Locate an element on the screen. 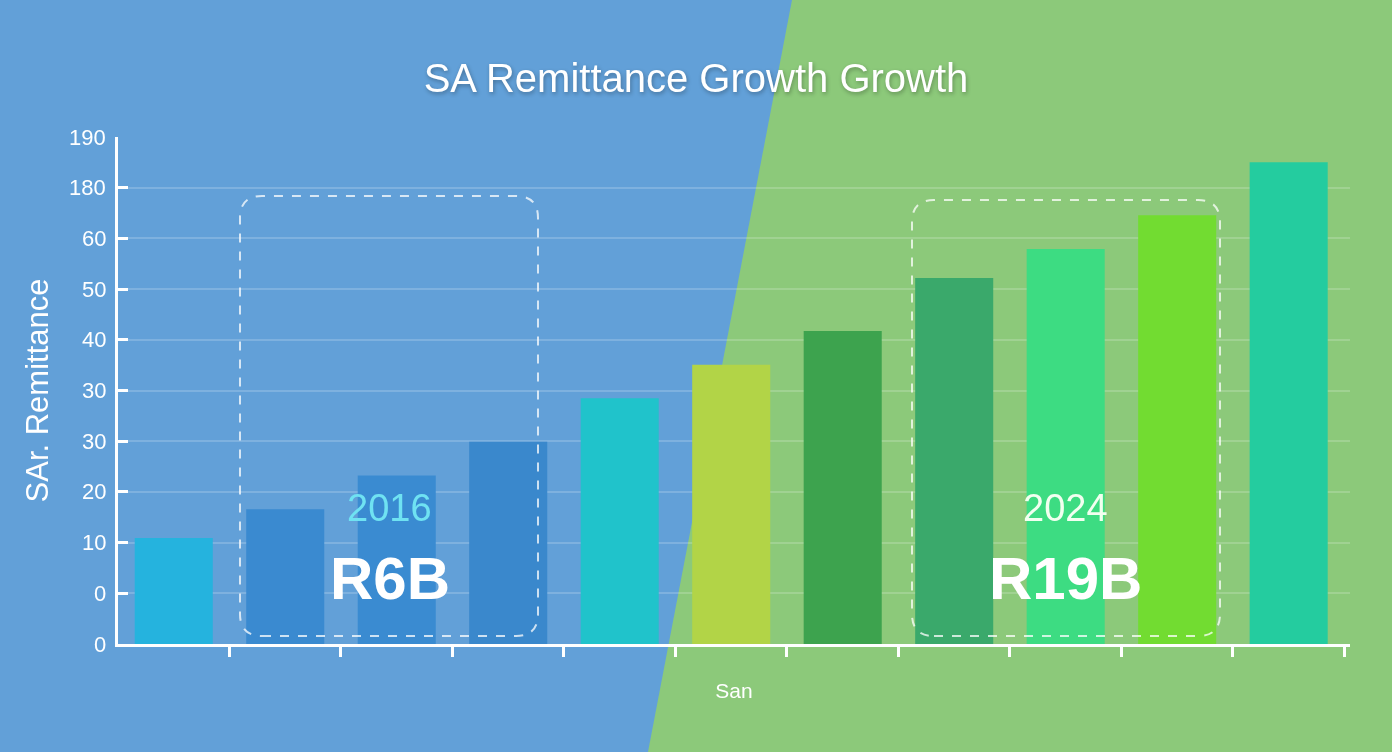  text: 10 is located at coordinates (94, 542).